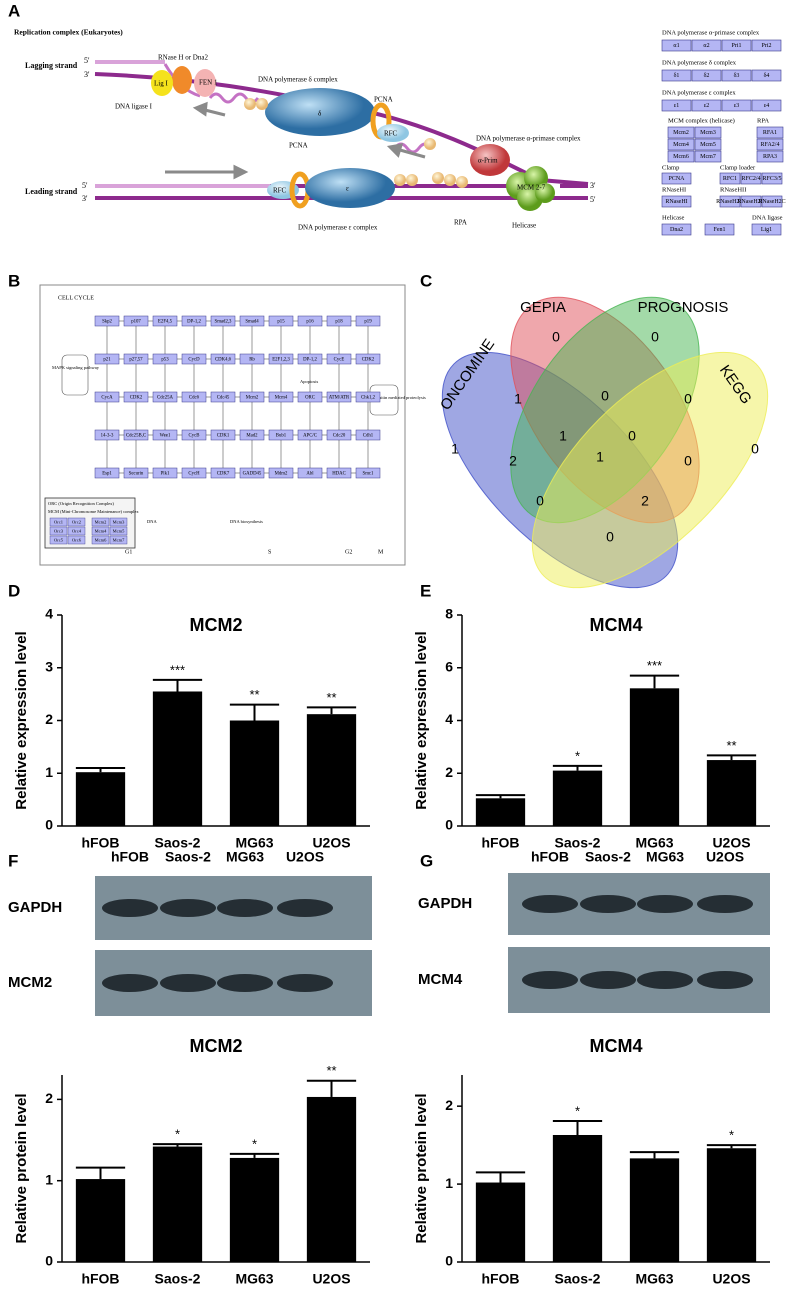 This screenshot has width=789, height=1295. Describe the element at coordinates (488, 161) in the screenshot. I see `protein-label: α-Prim` at that location.